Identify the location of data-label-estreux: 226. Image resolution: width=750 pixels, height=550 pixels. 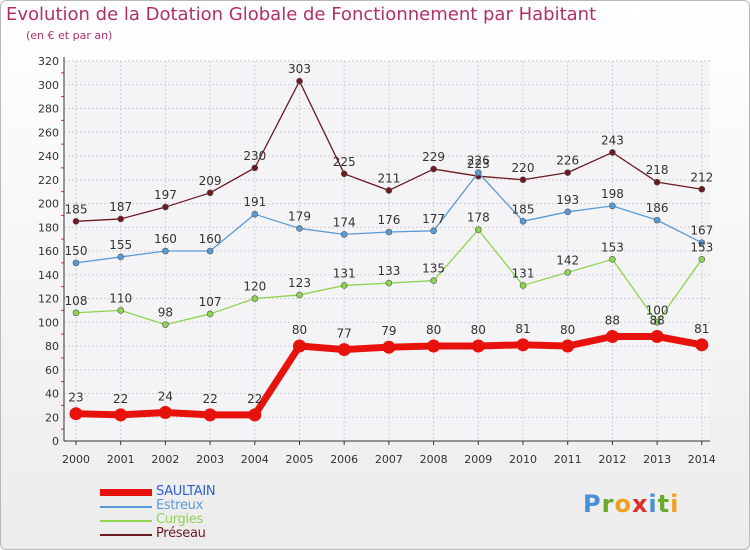
(478, 161).